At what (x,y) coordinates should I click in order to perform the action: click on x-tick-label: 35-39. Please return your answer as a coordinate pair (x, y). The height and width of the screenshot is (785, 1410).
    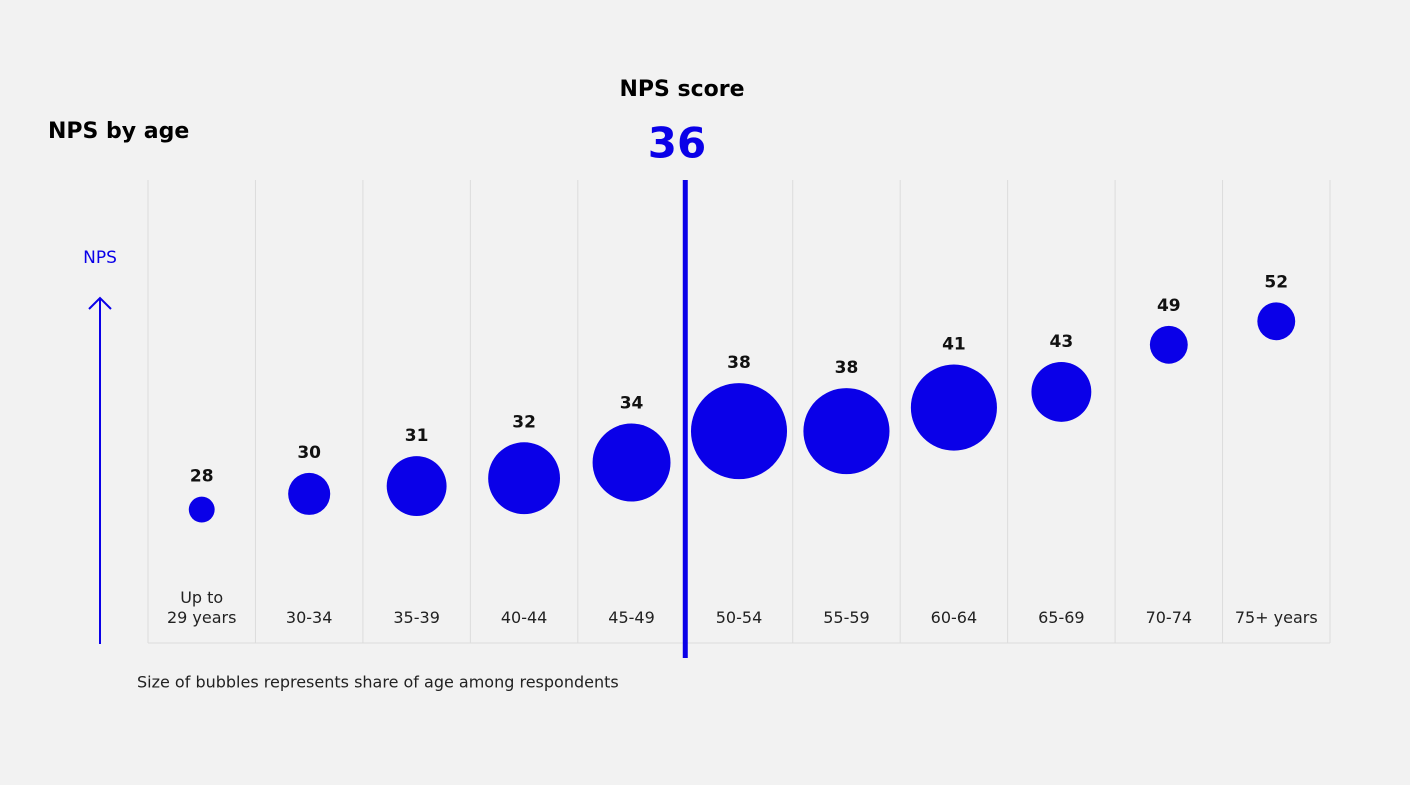
    Looking at the image, I should click on (416, 617).